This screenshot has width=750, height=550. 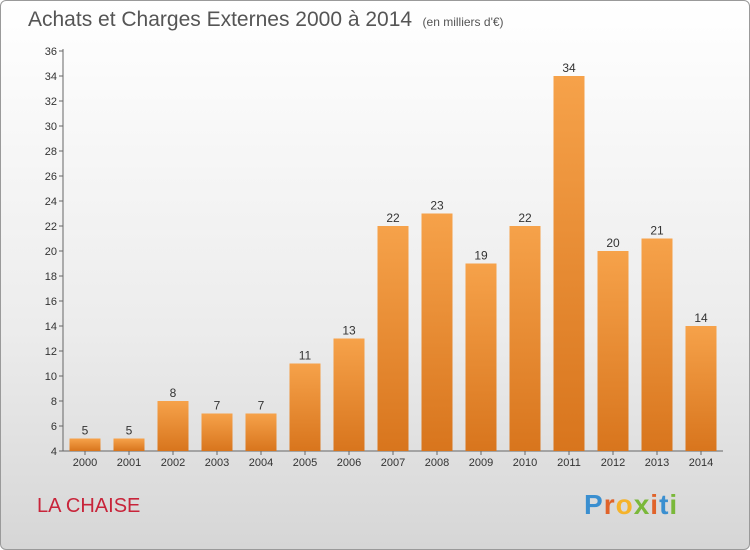 What do you see at coordinates (481, 463) in the screenshot?
I see `x-tick-label-2009: 2009` at bounding box center [481, 463].